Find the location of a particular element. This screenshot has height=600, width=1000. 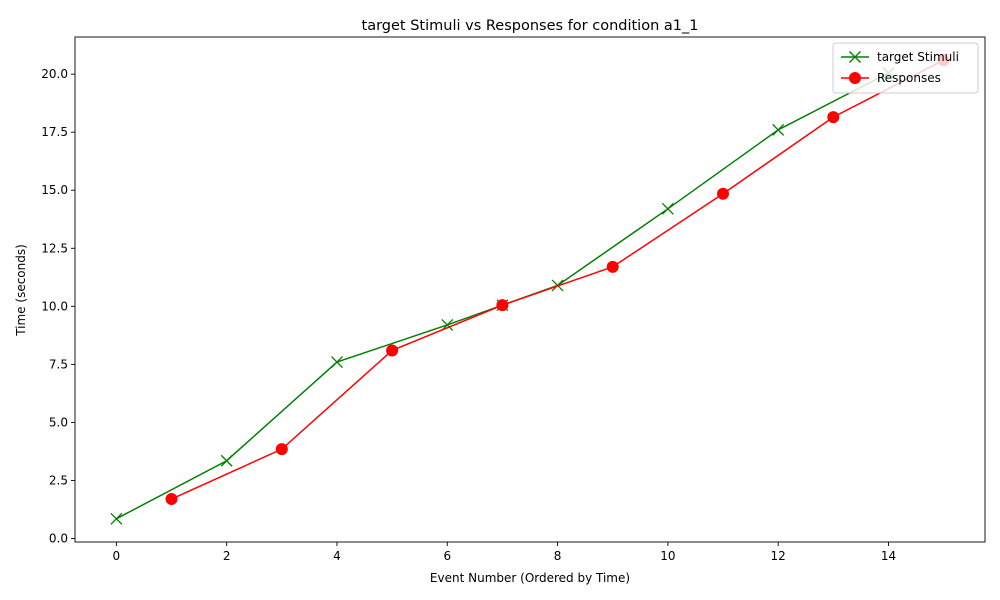

x-tick-label: 14 is located at coordinates (888, 556).